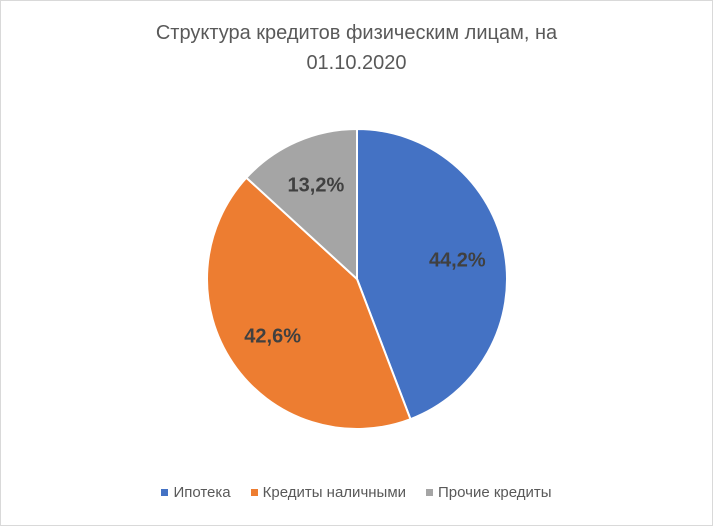 This screenshot has height=526, width=713. What do you see at coordinates (365, 261) in the screenshot?
I see `pie-data-labels: 44,2% 42,6% 13,2%` at bounding box center [365, 261].